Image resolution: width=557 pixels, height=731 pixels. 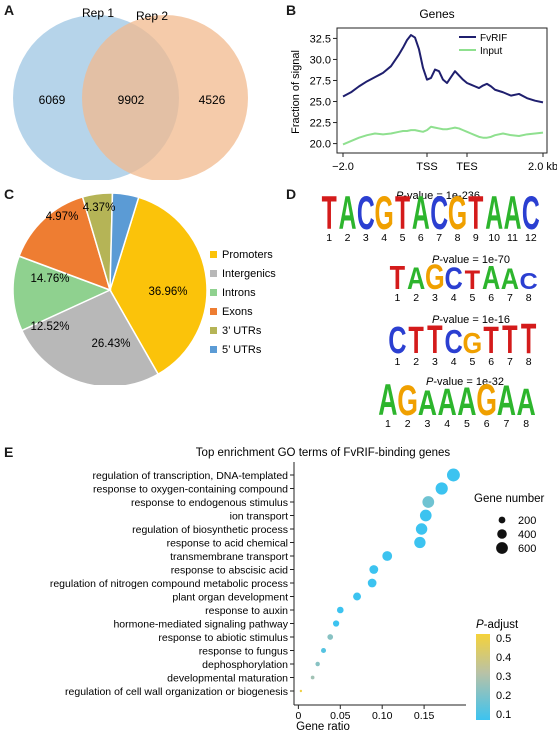 I want to click on go-xtick-label: 0, so click(x=298, y=716).